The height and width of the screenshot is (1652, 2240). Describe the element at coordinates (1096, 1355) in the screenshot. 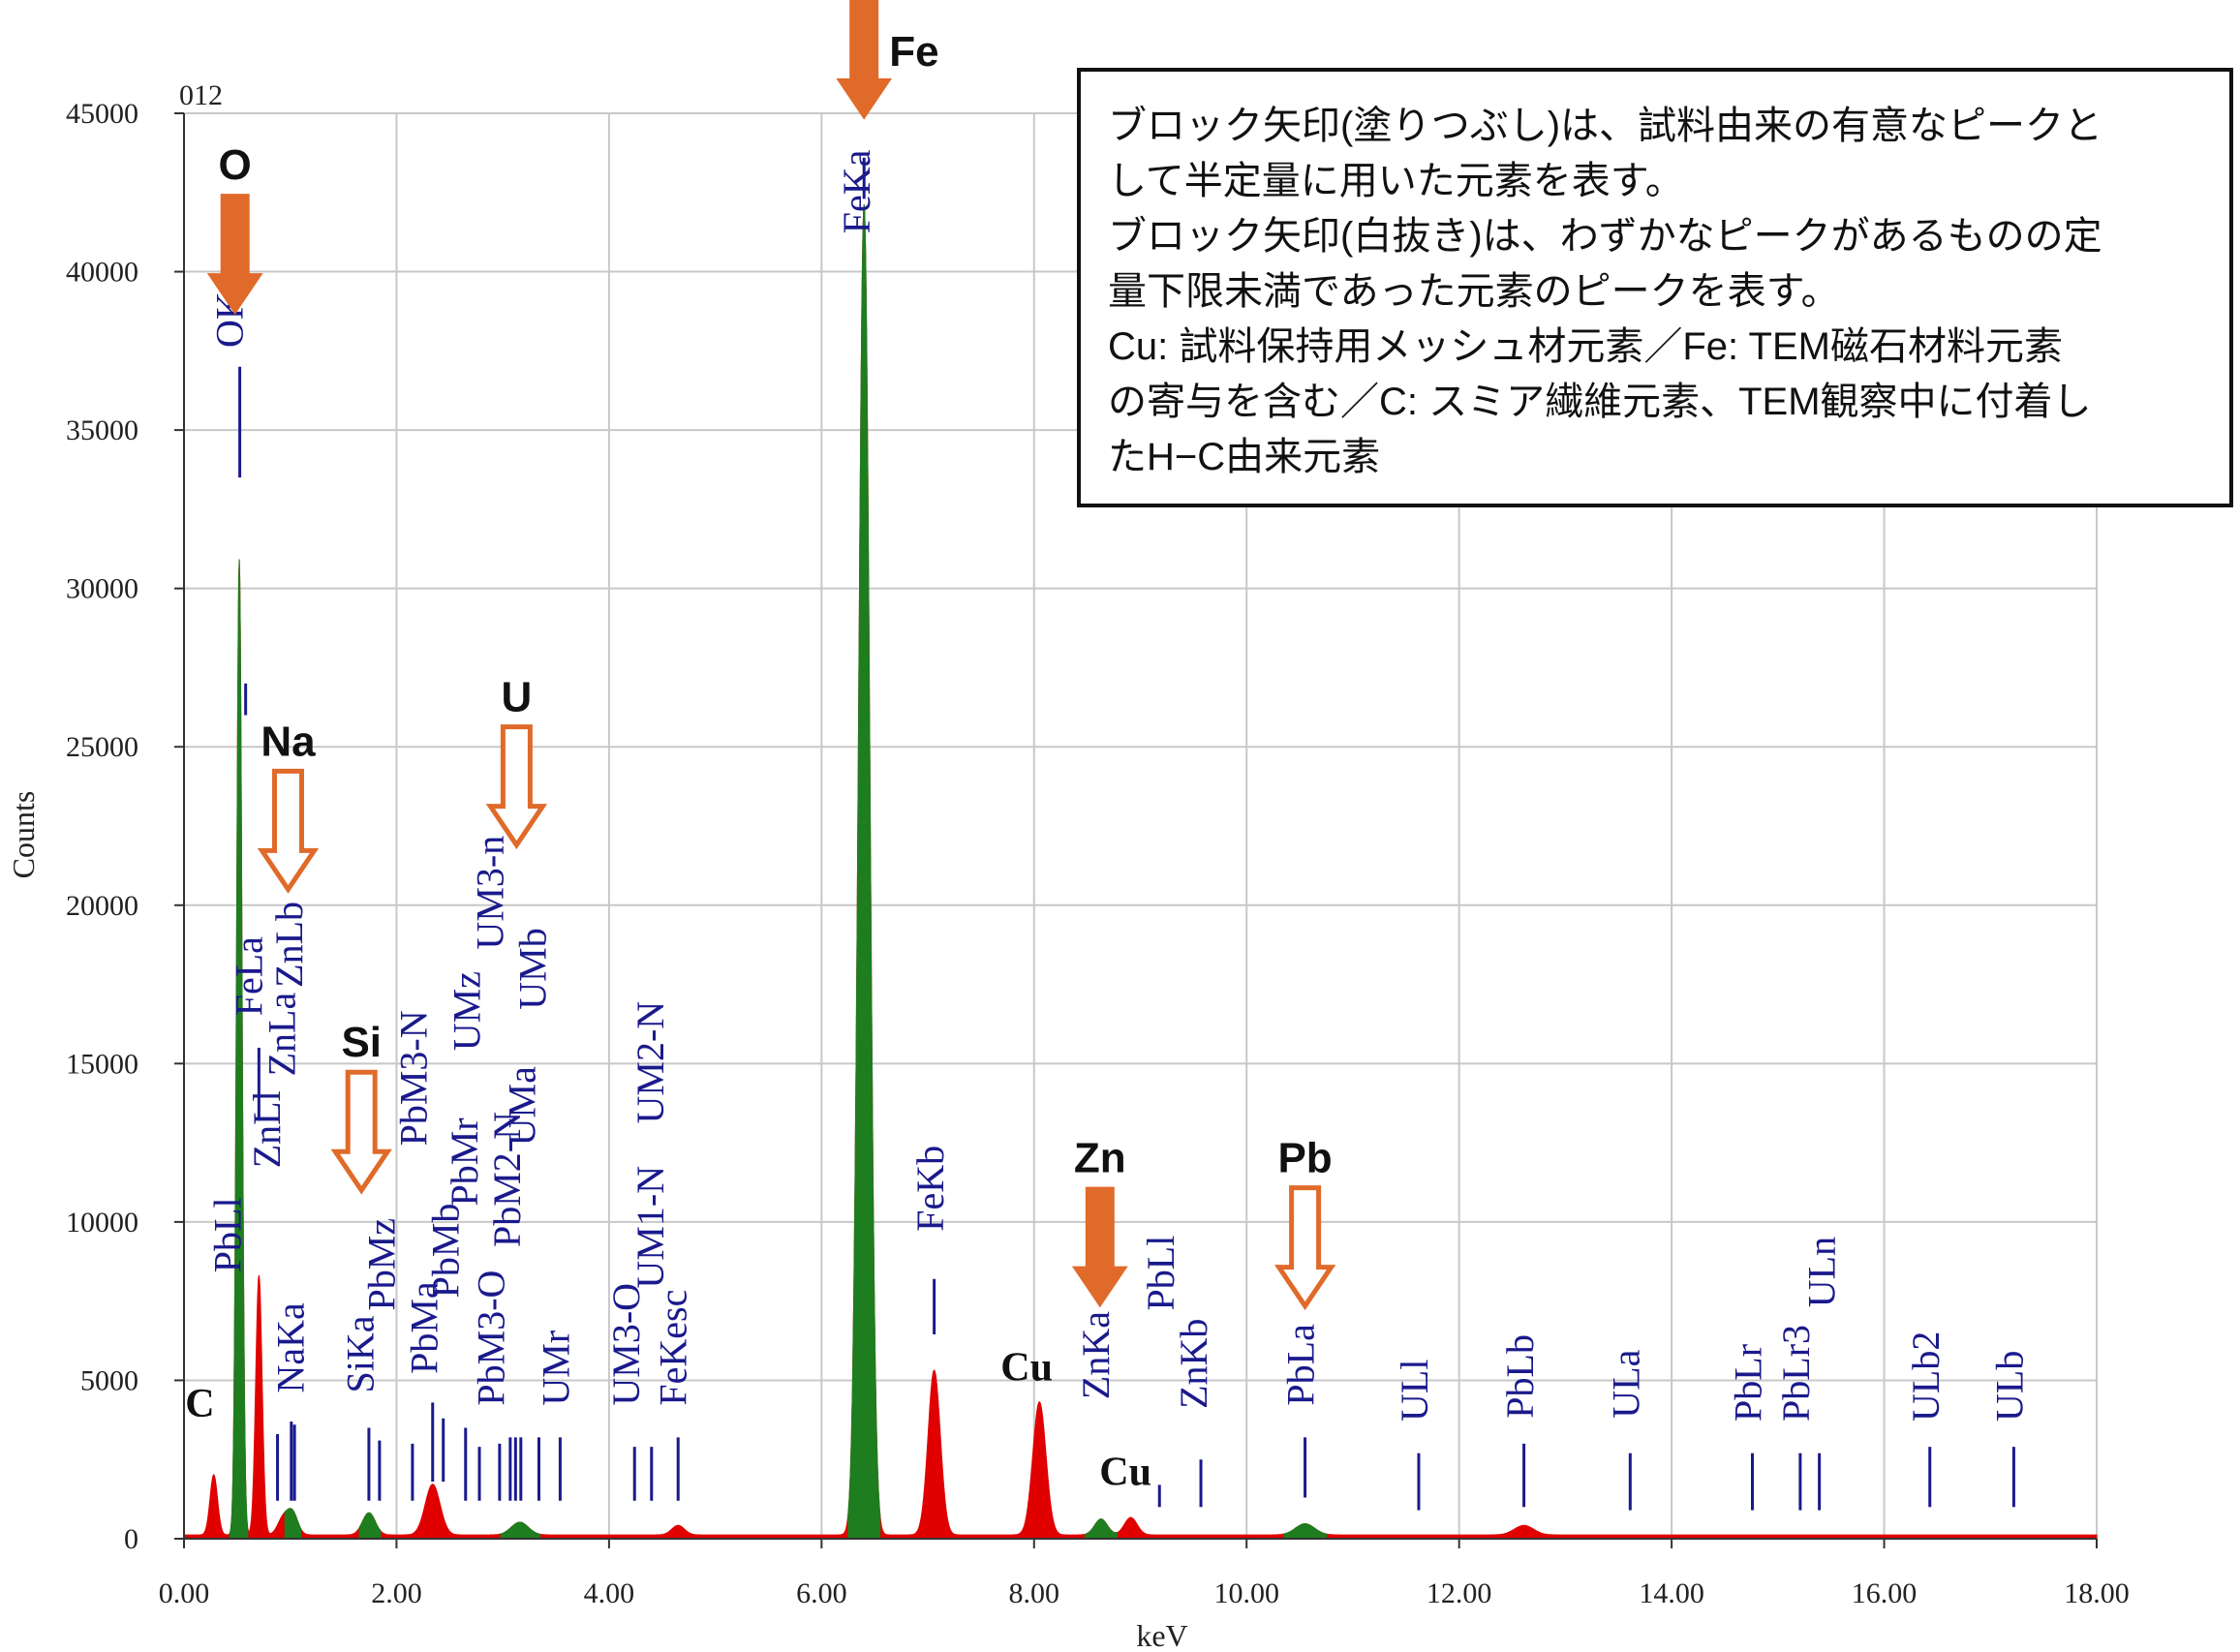

I see `peak-label: ZnKa` at that location.